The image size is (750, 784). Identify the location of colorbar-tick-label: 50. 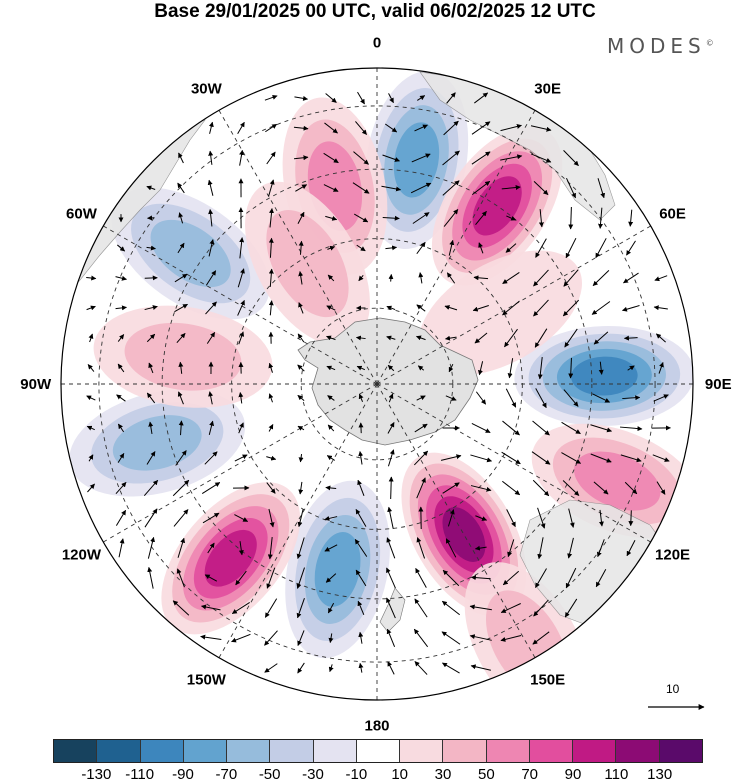
(486, 774).